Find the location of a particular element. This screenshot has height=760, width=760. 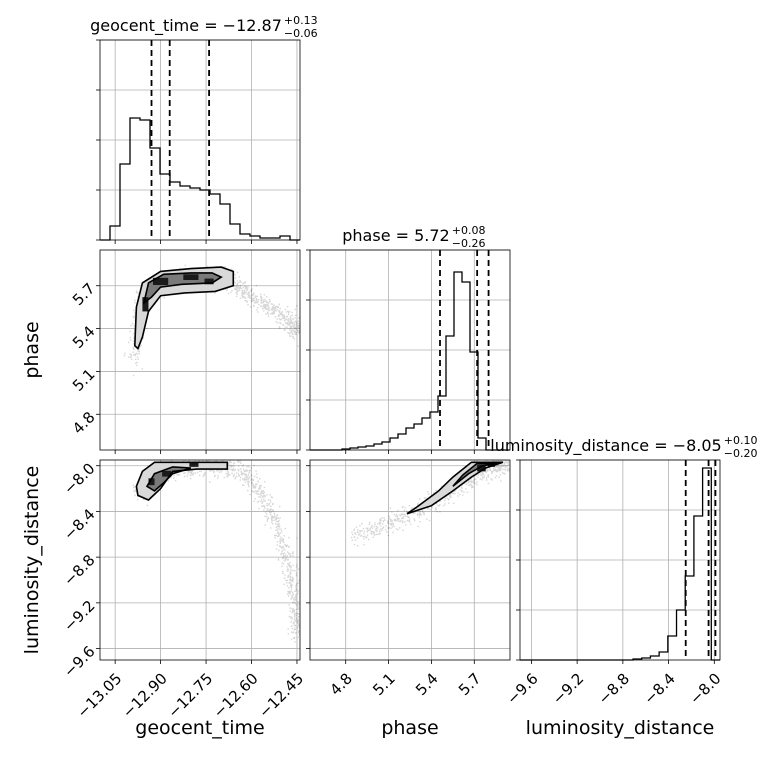

y-tick-label-phase: 5.7 is located at coordinates (84, 295).